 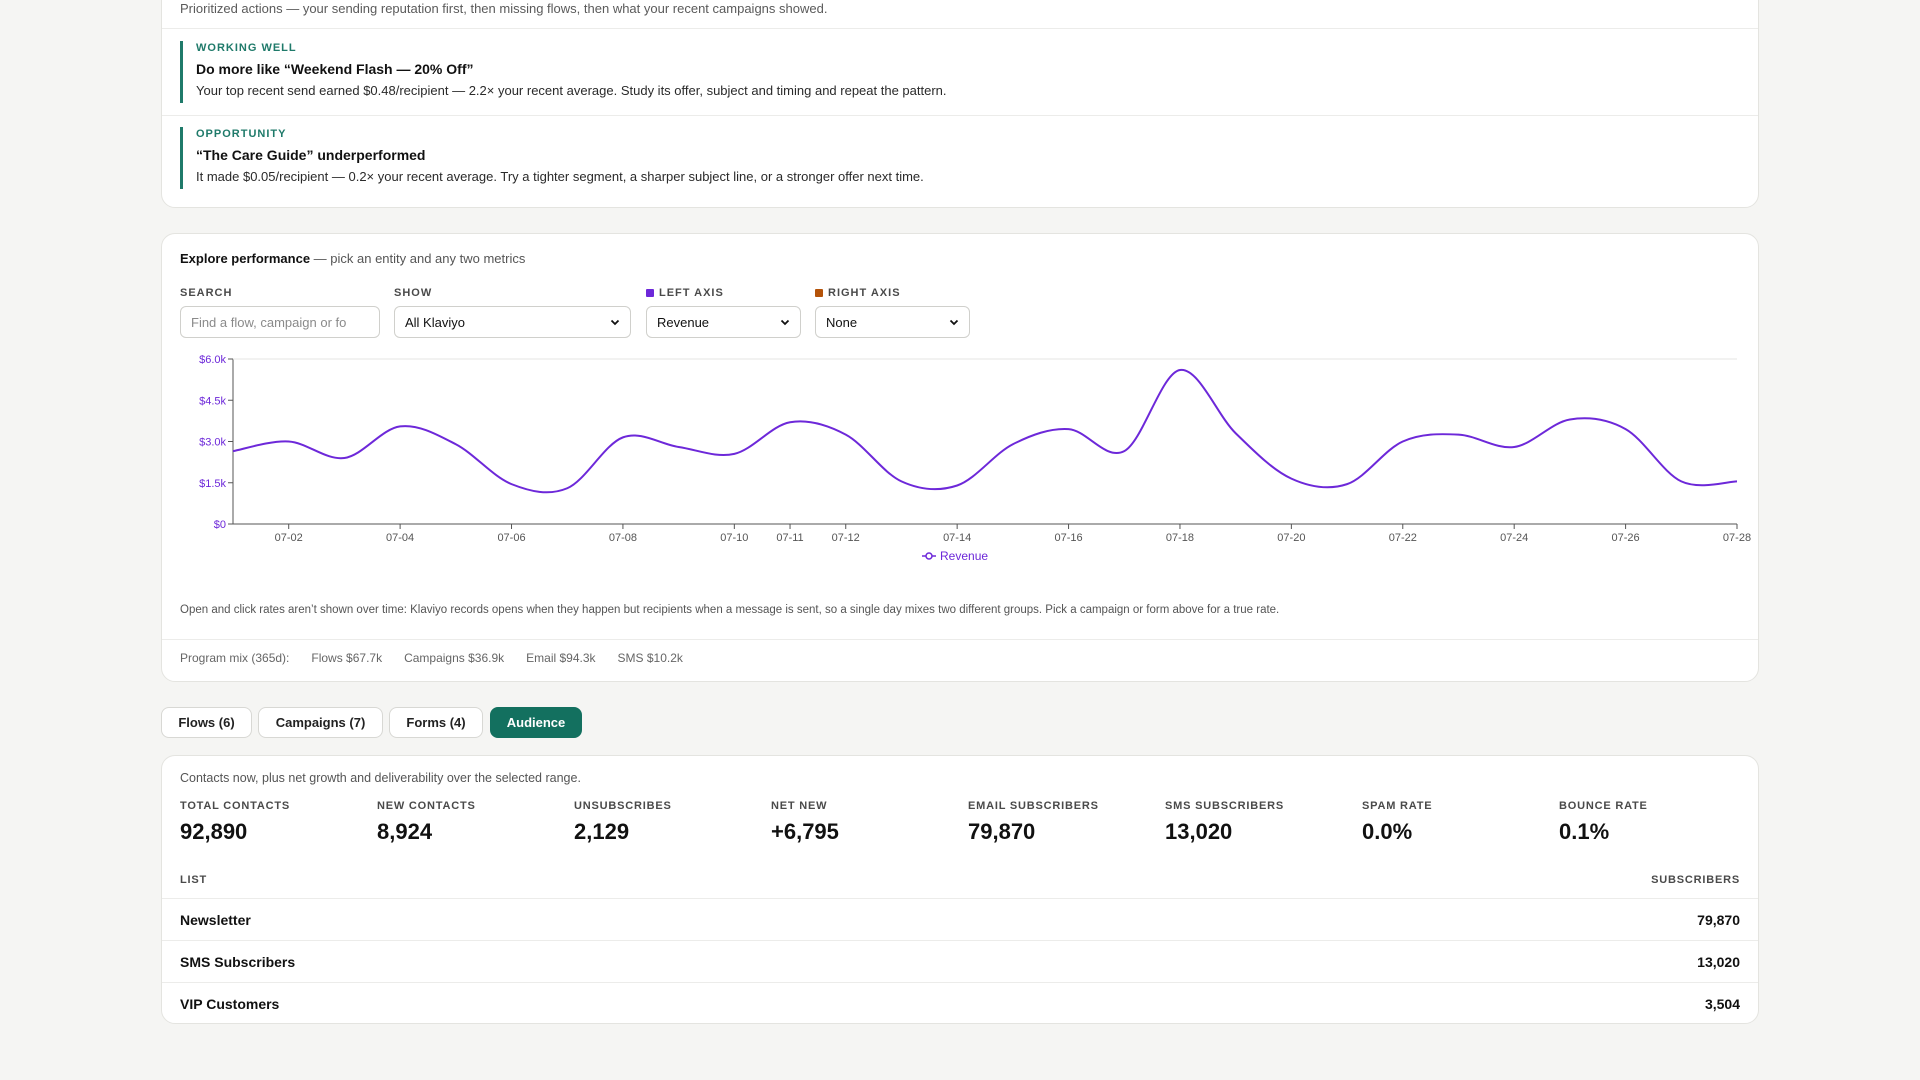 I want to click on tab-campaigns: Campaigns (7), so click(x=320, y=722).